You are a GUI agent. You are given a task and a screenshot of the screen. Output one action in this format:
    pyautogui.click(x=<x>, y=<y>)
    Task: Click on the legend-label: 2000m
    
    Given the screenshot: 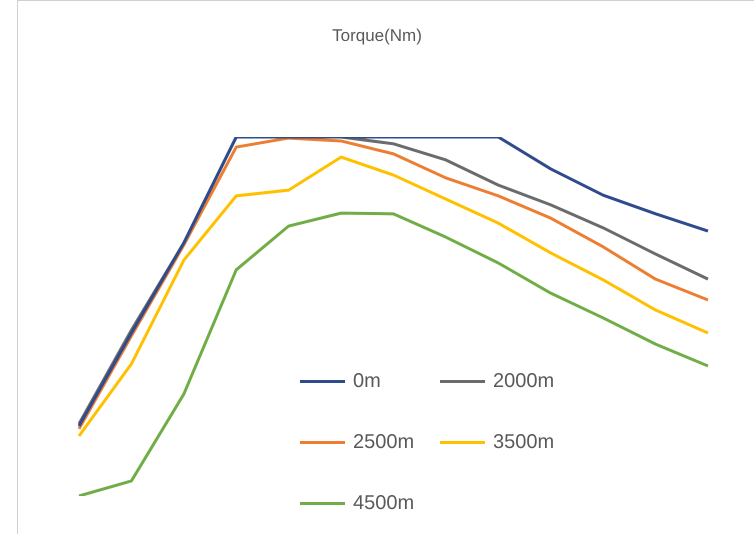 What is the action you would take?
    pyautogui.click(x=523, y=381)
    